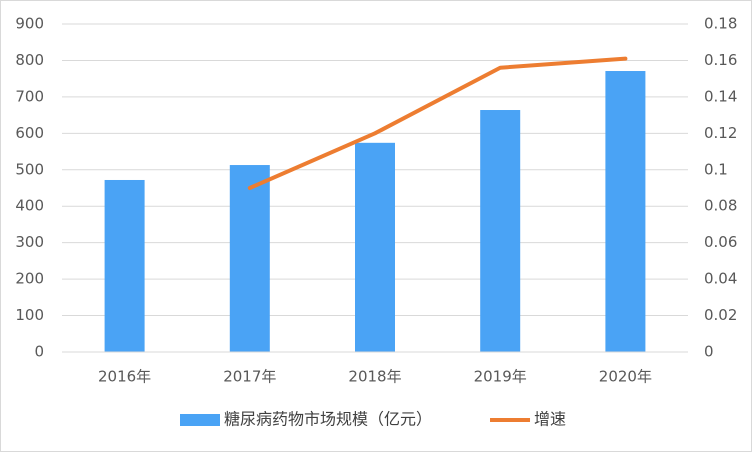 The height and width of the screenshot is (452, 752). What do you see at coordinates (200, 420) in the screenshot?
I see `legend-swatch` at bounding box center [200, 420].